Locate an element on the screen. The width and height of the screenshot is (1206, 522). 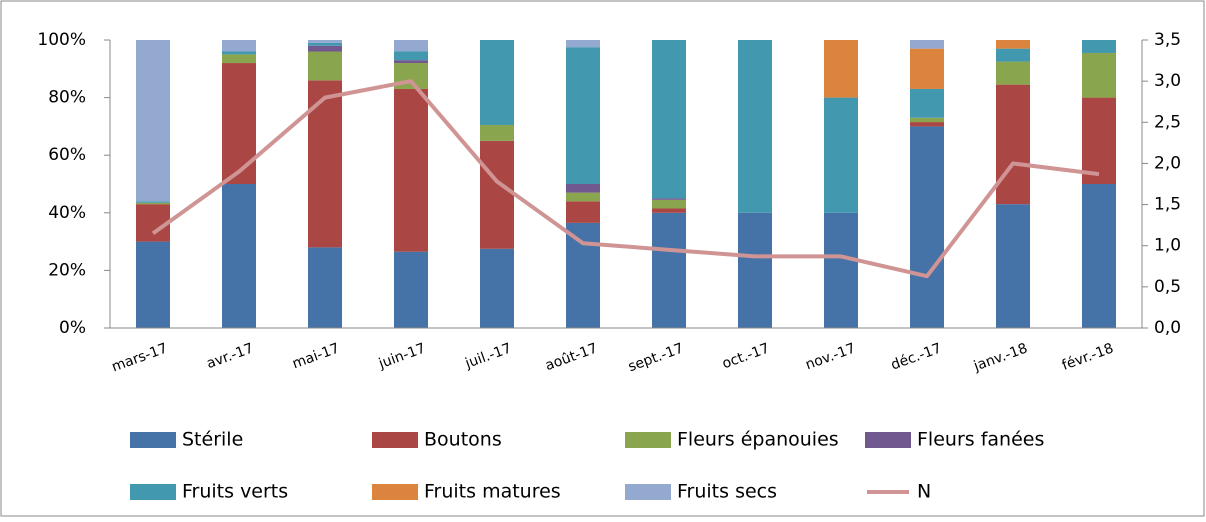
legend-label: Fruits matures is located at coordinates (492, 492).